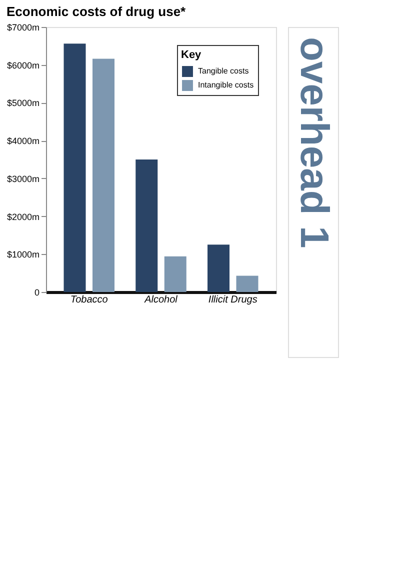  What do you see at coordinates (161, 300) in the screenshot?
I see `x-tick-label: Alcohol` at bounding box center [161, 300].